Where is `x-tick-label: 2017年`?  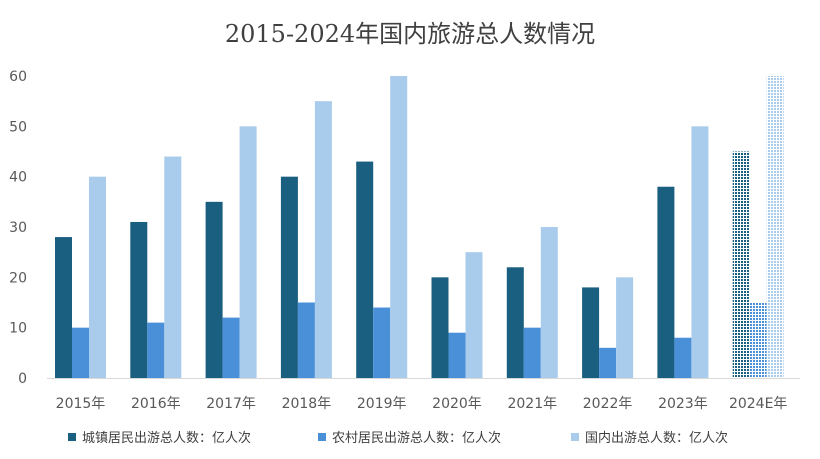 x-tick-label: 2017年 is located at coordinates (231, 404).